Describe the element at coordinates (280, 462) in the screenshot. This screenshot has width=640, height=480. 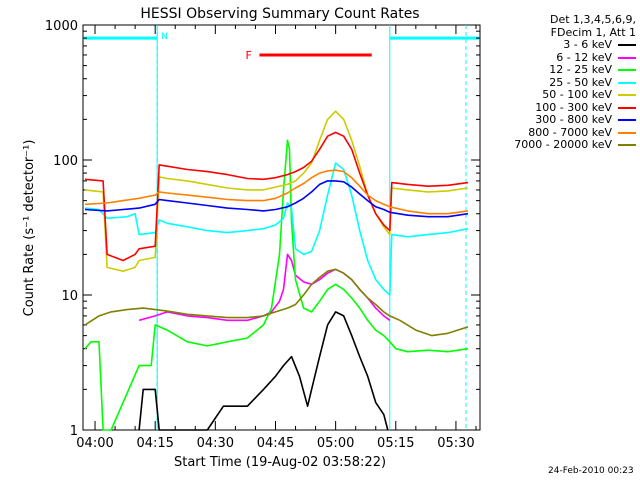
I see `x-axis-label: Start Time (19-Aug-02 03:58:22)` at that location.